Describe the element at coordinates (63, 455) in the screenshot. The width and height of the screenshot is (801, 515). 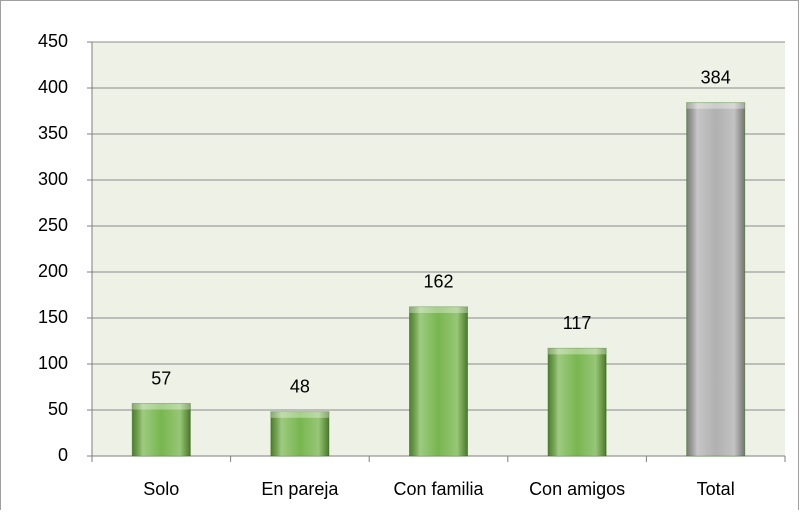
I see `y-tick-label: 0` at that location.